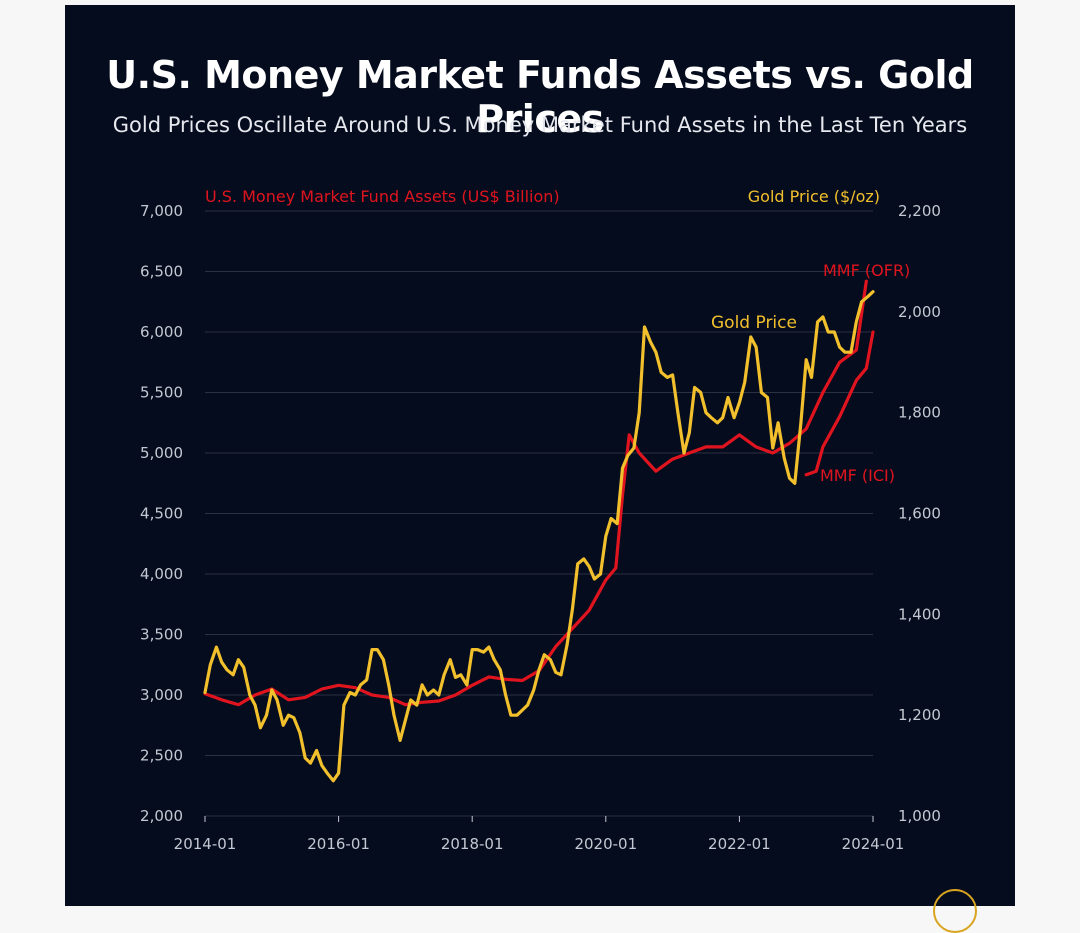 This screenshot has height=933, width=1080. Describe the element at coordinates (161, 393) in the screenshot. I see `left-tick-label: 5,500` at that location.